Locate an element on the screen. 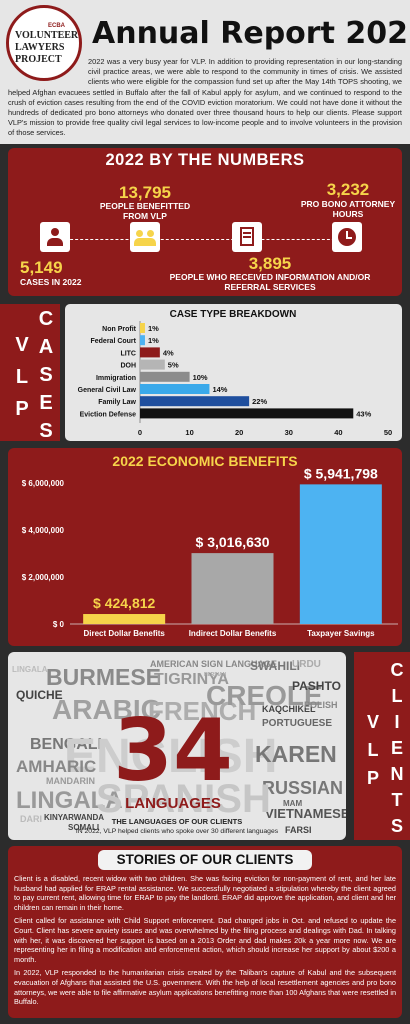 This screenshot has height=1024, width=410. logo-line: PROJECT is located at coordinates (38, 59).